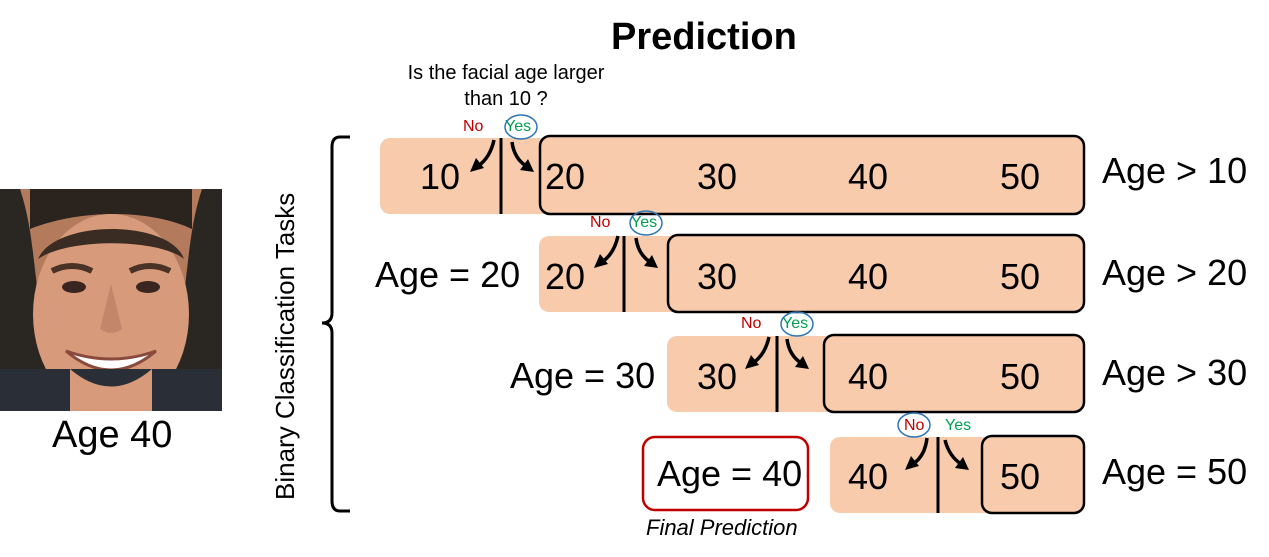  Describe the element at coordinates (565, 176) in the screenshot. I see `row-1-value-20: 20` at that location.